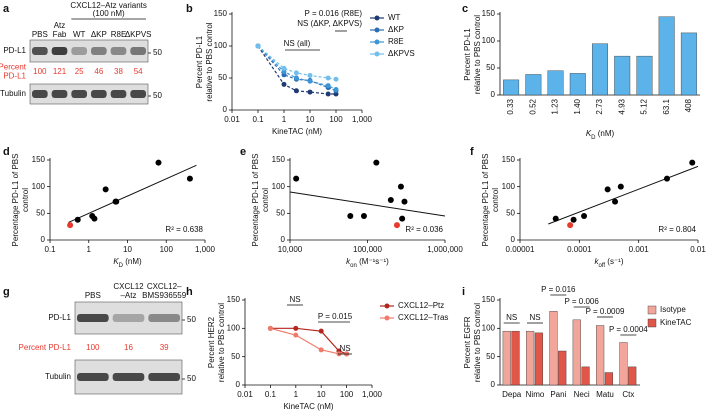 Image resolution: width=706 pixels, height=419 pixels. Describe the element at coordinates (14, 50) in the screenshot. I see `row-label: PD-L1` at that location.